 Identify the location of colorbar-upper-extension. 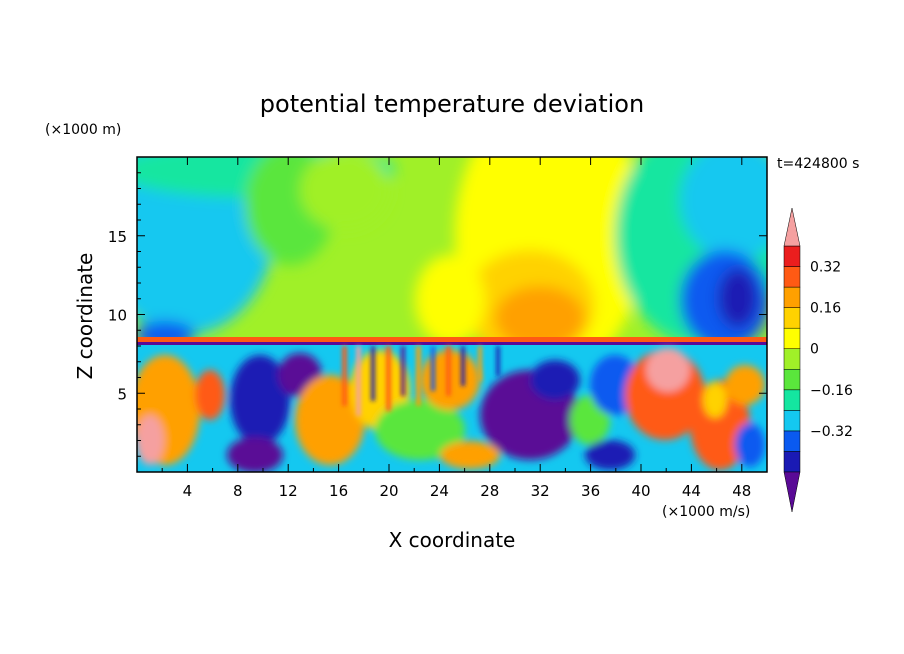
(792, 227).